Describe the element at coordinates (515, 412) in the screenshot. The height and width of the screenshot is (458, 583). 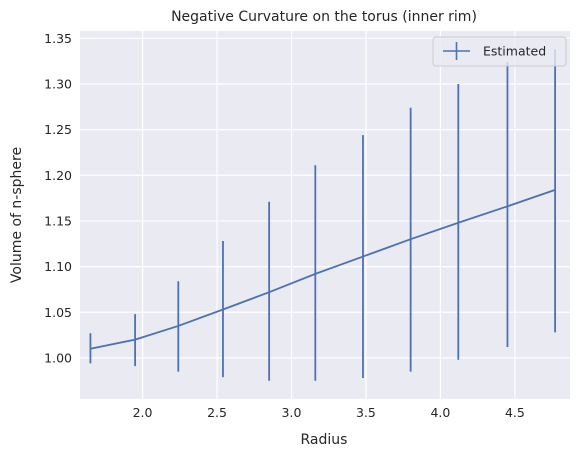
I see `x-tick-label: 4.5` at that location.